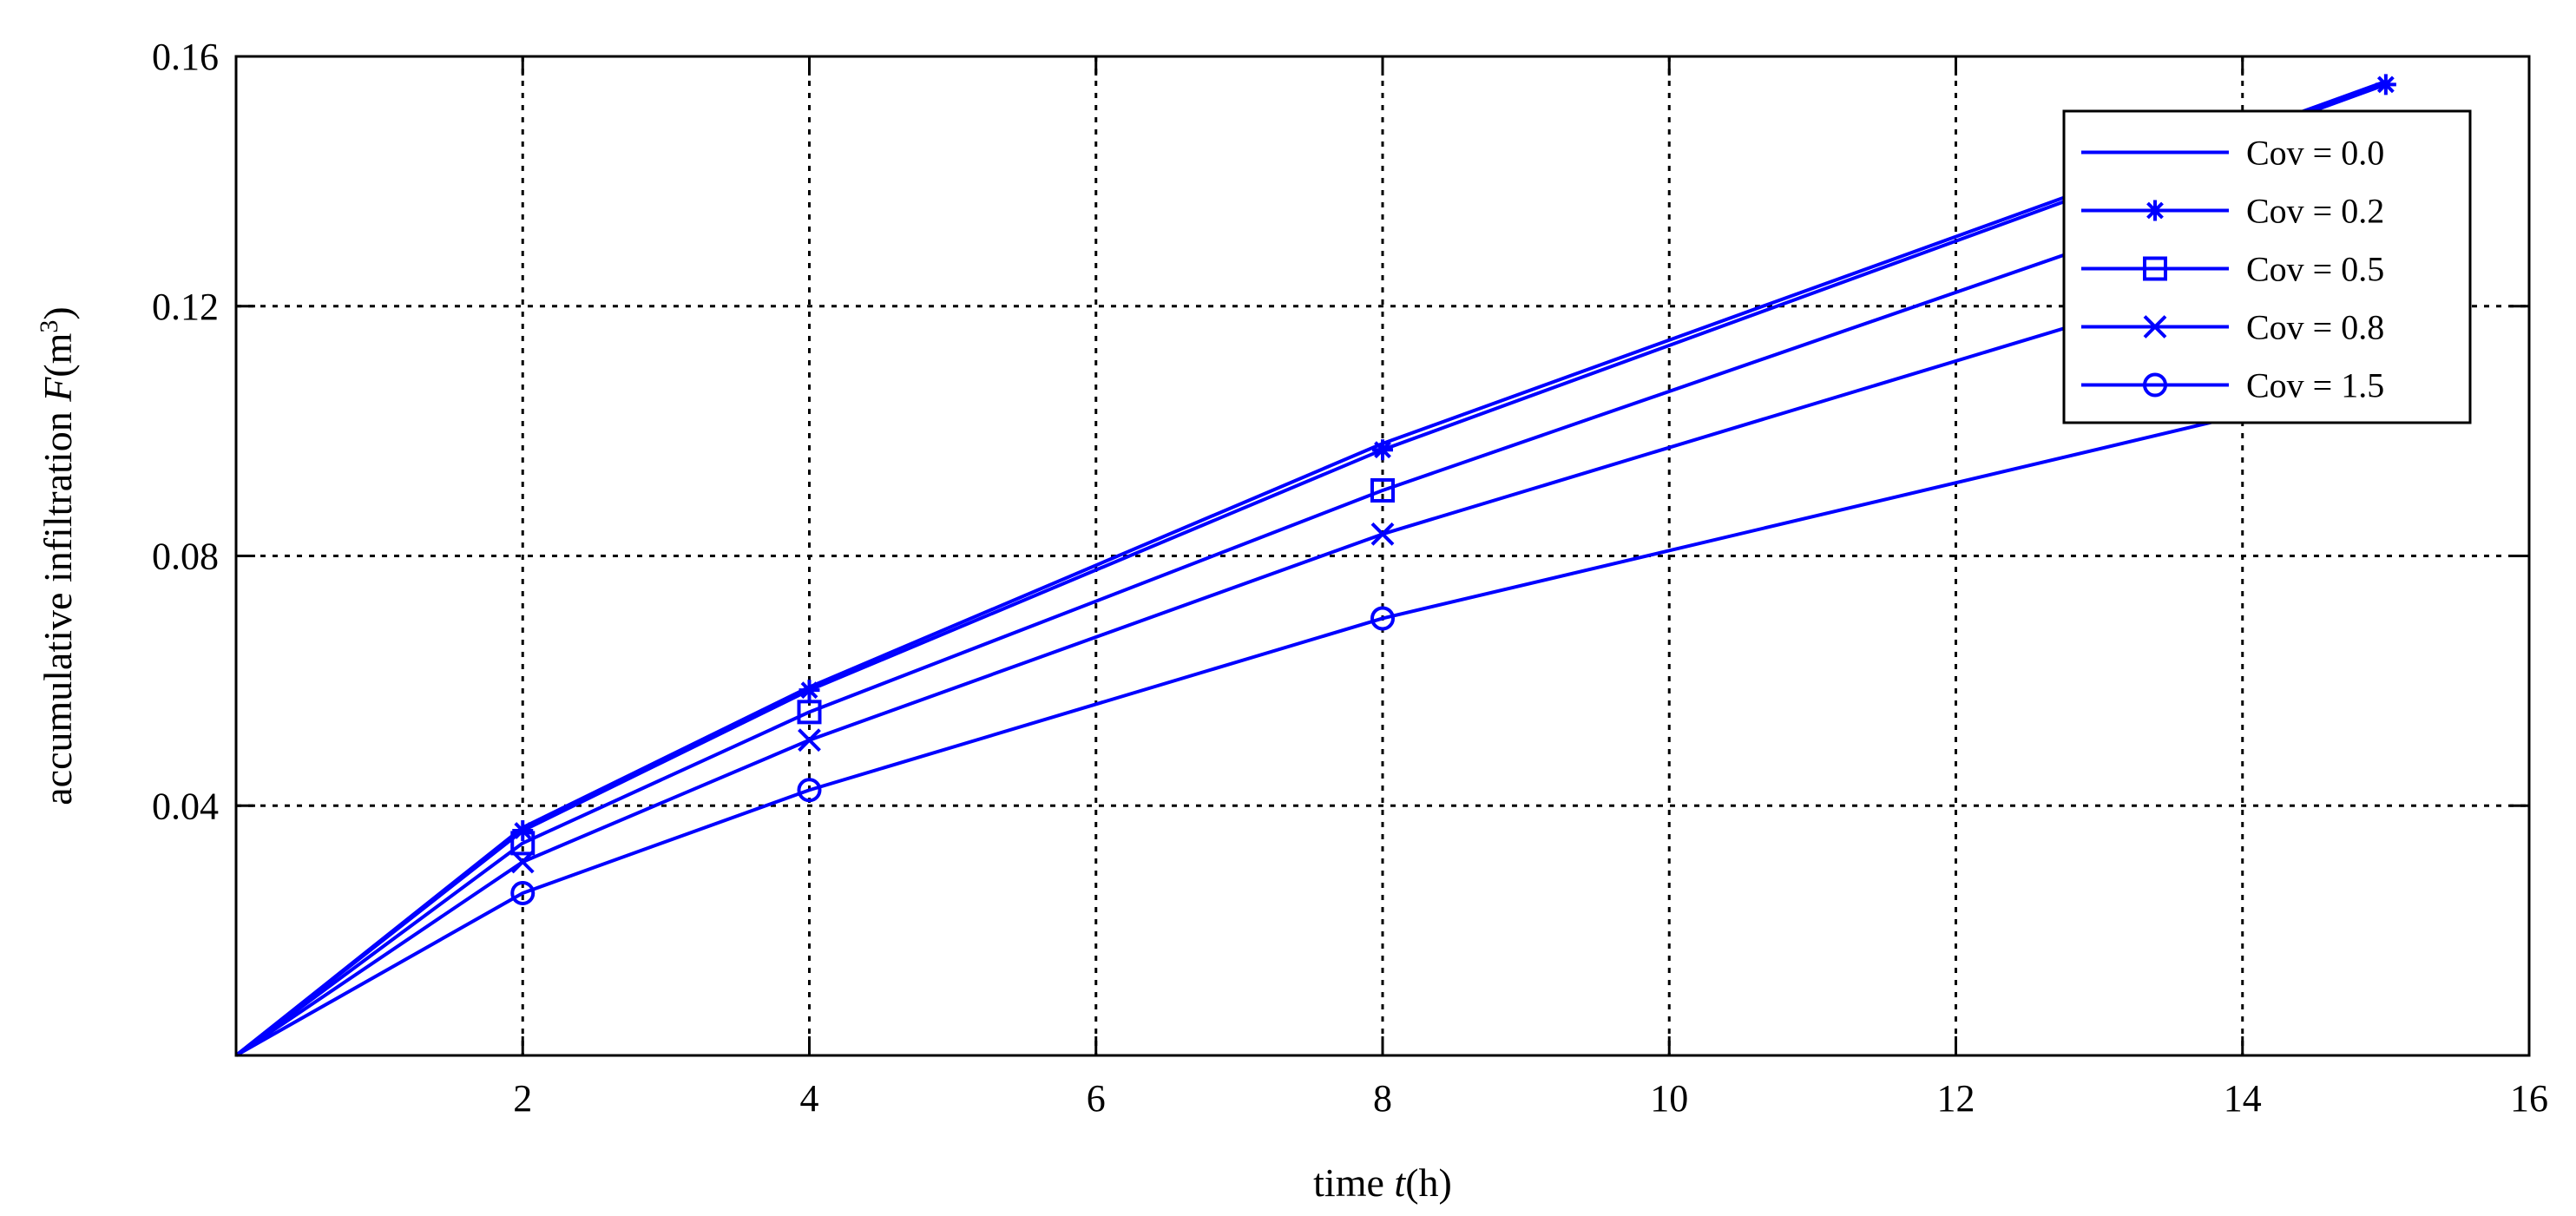 This screenshot has width=2576, height=1216. Describe the element at coordinates (2315, 212) in the screenshot. I see `legend-label-1: Cov = 0.2` at that location.